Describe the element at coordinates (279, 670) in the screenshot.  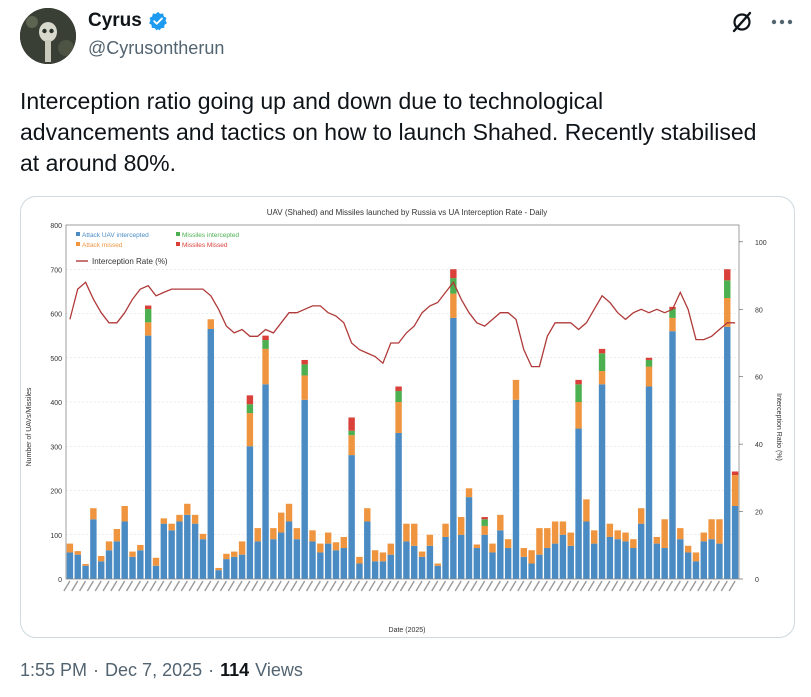
I see `views-label: Views` at that location.